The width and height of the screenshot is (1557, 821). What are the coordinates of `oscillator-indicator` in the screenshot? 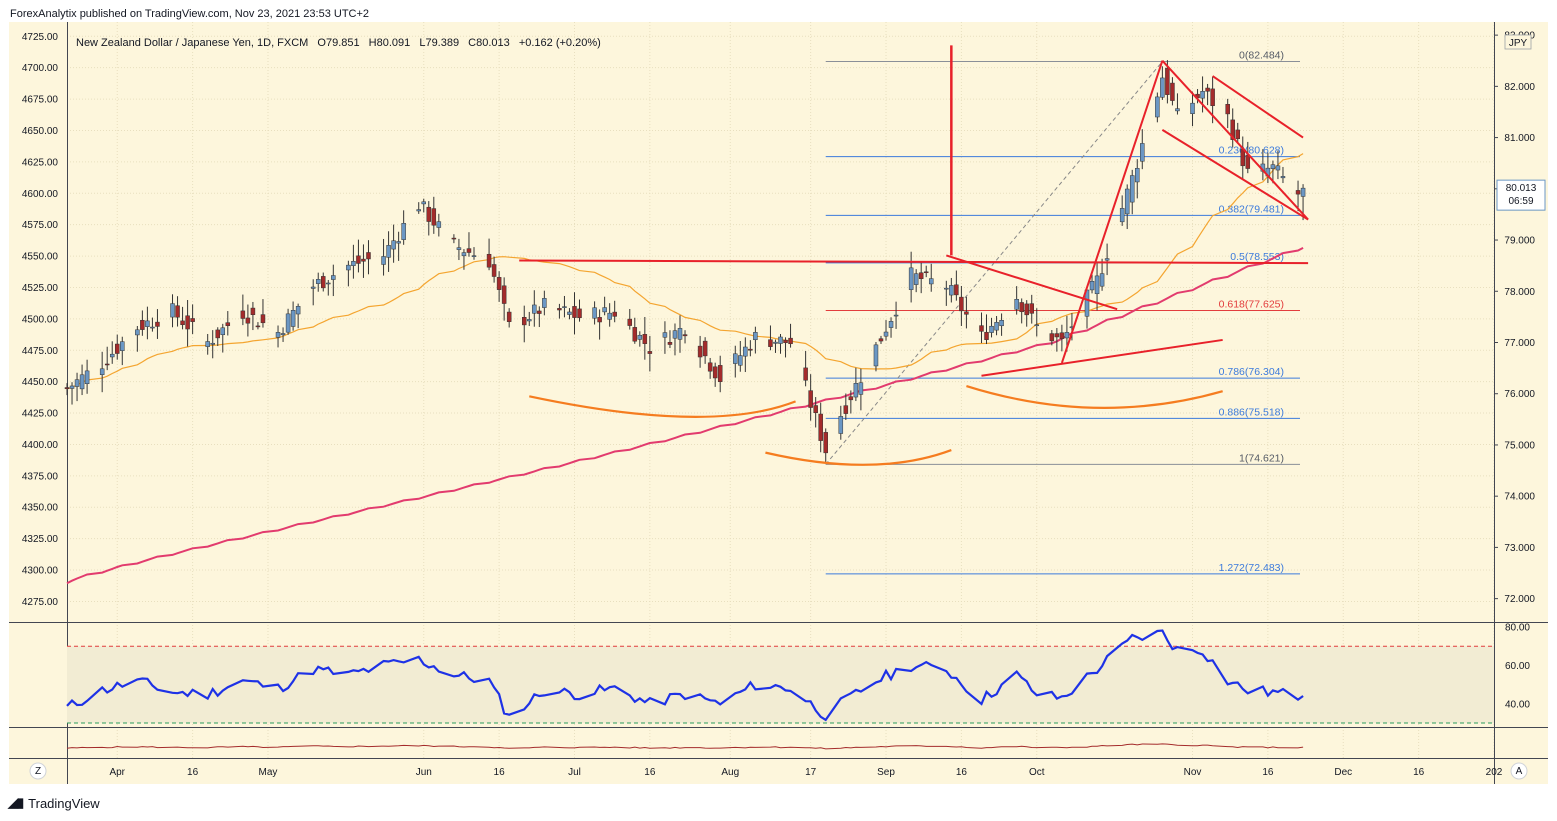 It's located at (685, 746).